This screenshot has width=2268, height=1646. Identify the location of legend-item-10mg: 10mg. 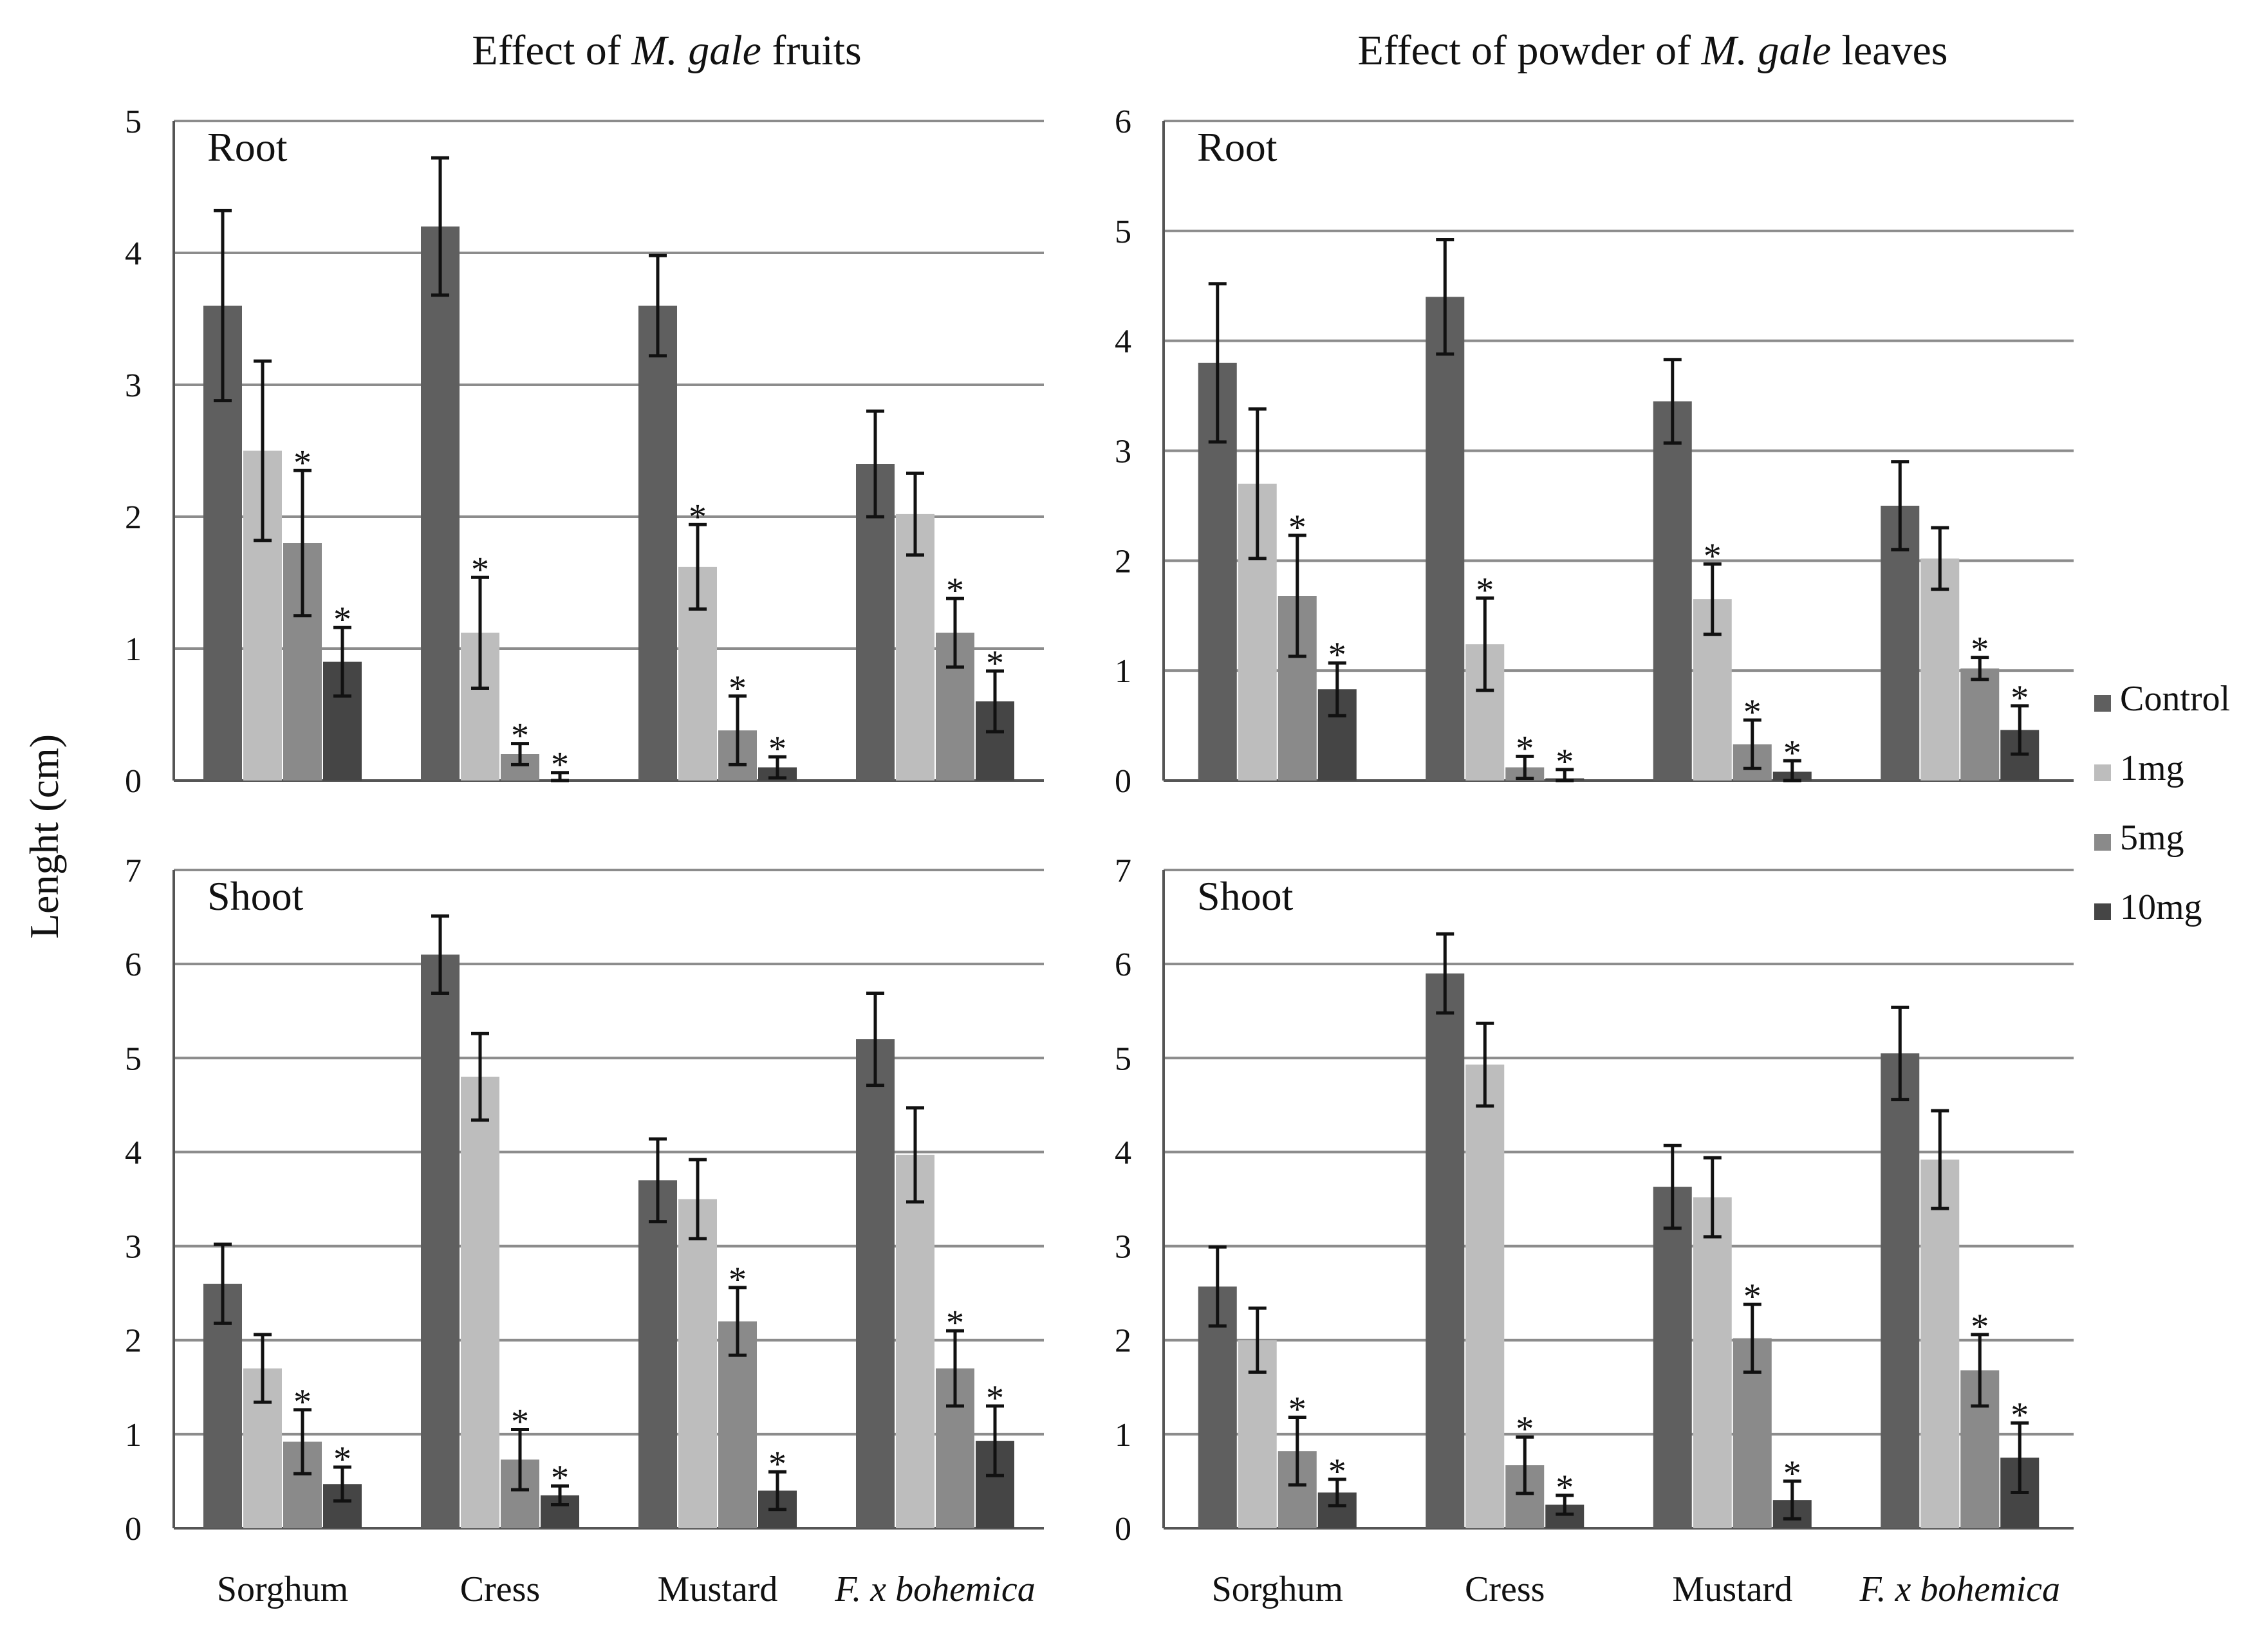
(2148, 907).